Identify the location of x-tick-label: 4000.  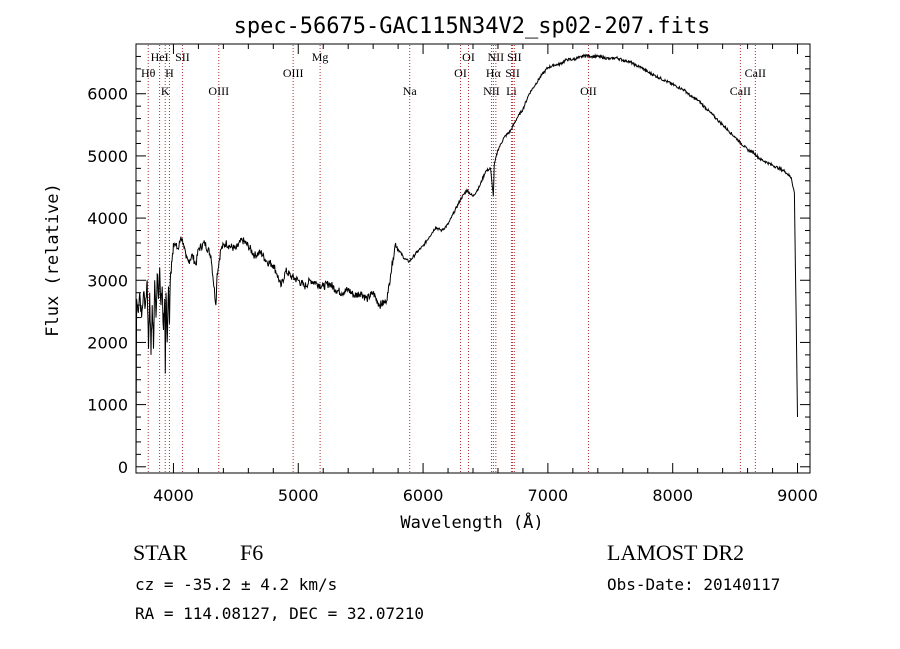
(173, 495).